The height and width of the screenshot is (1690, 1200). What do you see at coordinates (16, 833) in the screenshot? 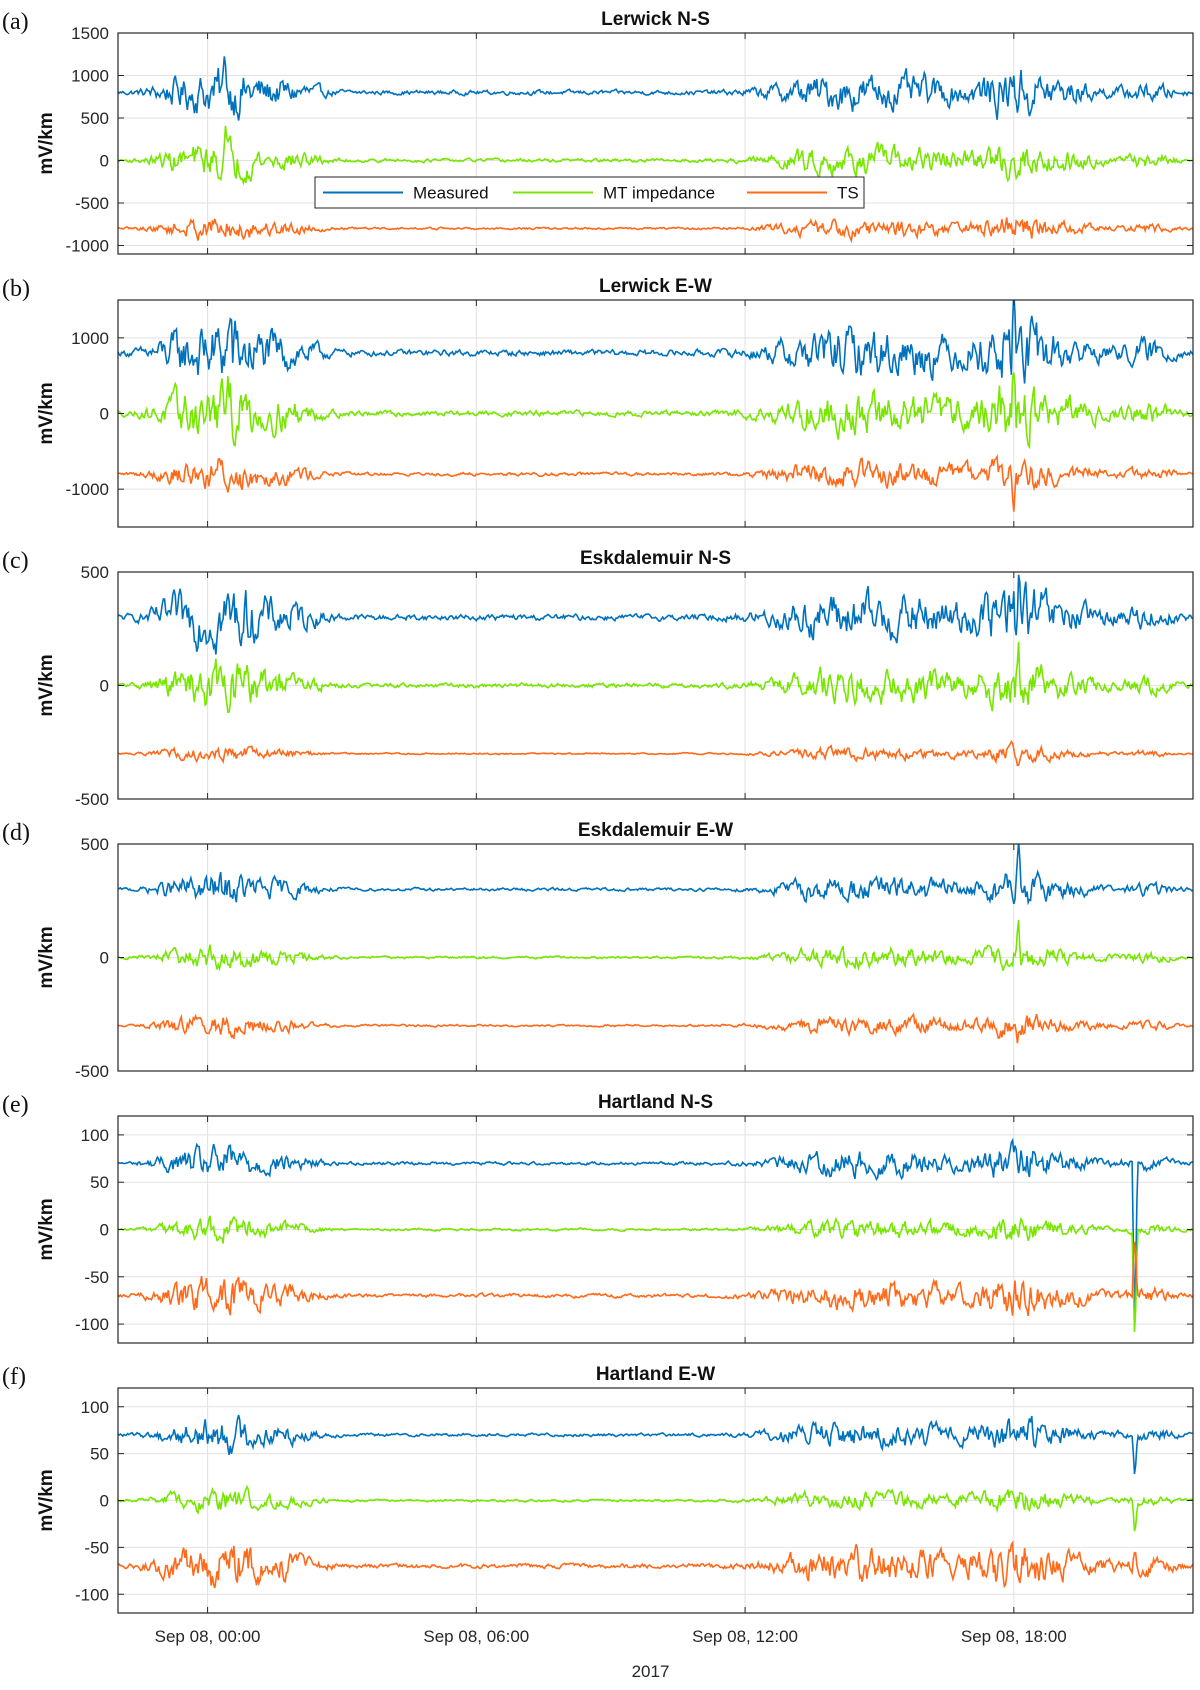
I see `panel-letter: (d)` at bounding box center [16, 833].